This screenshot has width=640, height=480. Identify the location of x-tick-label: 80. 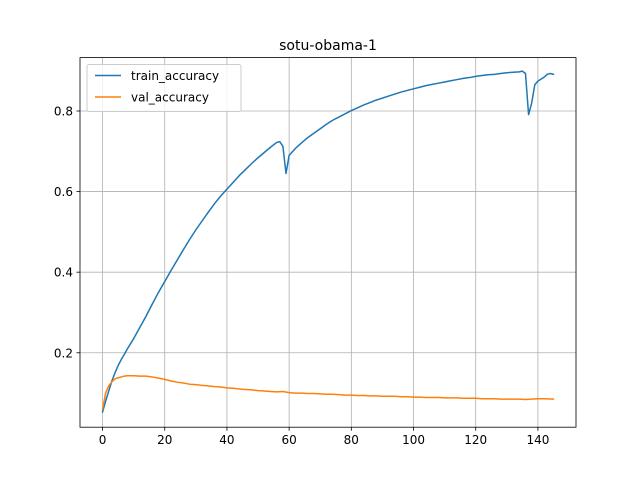
(351, 440).